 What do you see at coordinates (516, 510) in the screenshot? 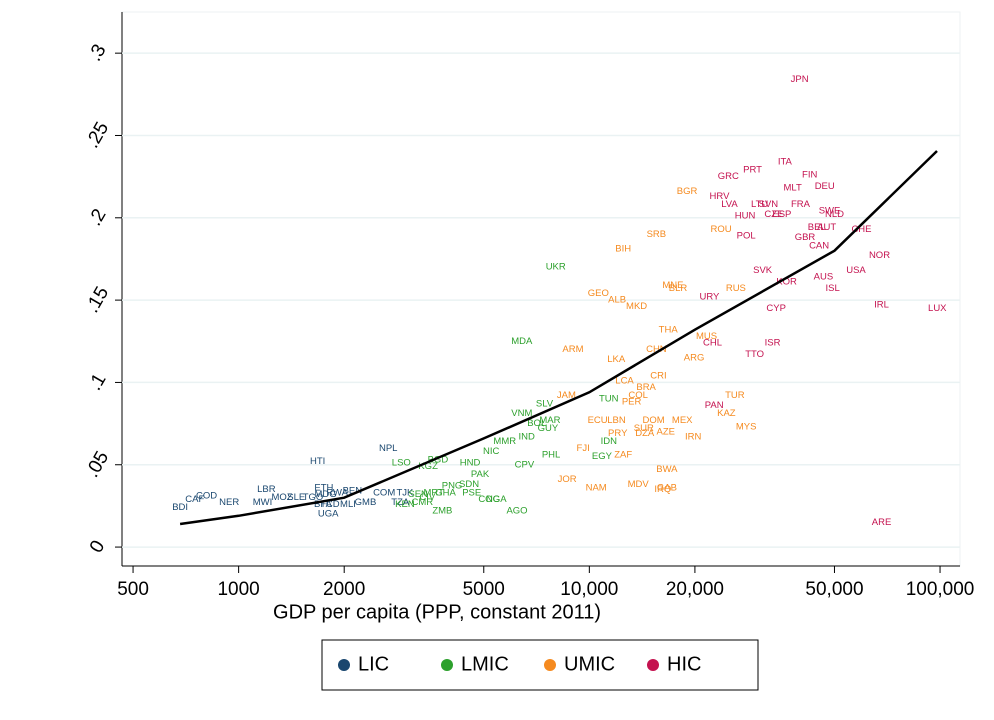
I see `point-label: AGO` at bounding box center [516, 510].